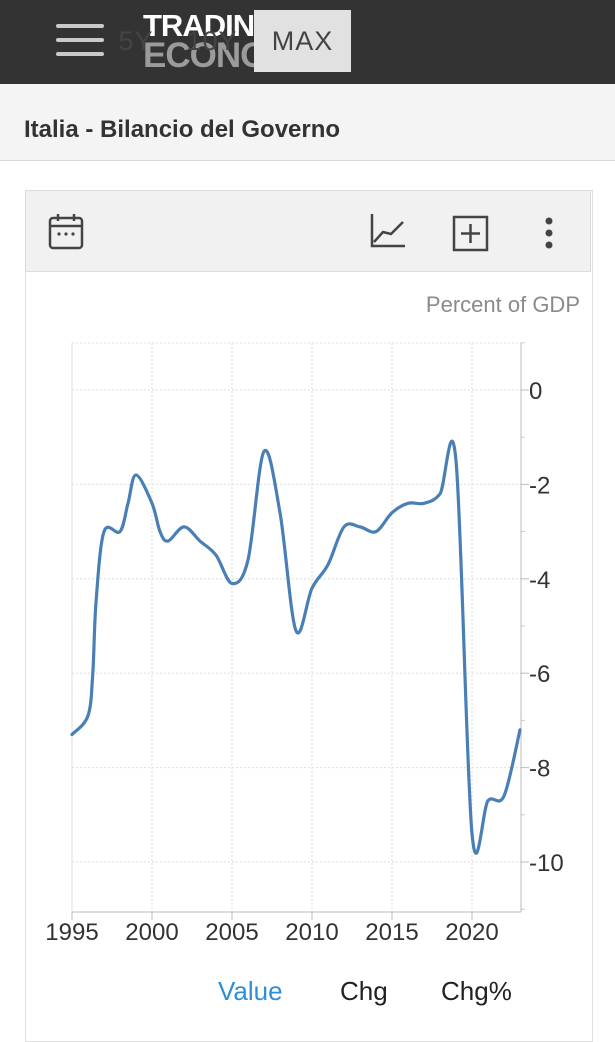  Describe the element at coordinates (391, 932) in the screenshot. I see `x-tick-label: 2015` at that location.